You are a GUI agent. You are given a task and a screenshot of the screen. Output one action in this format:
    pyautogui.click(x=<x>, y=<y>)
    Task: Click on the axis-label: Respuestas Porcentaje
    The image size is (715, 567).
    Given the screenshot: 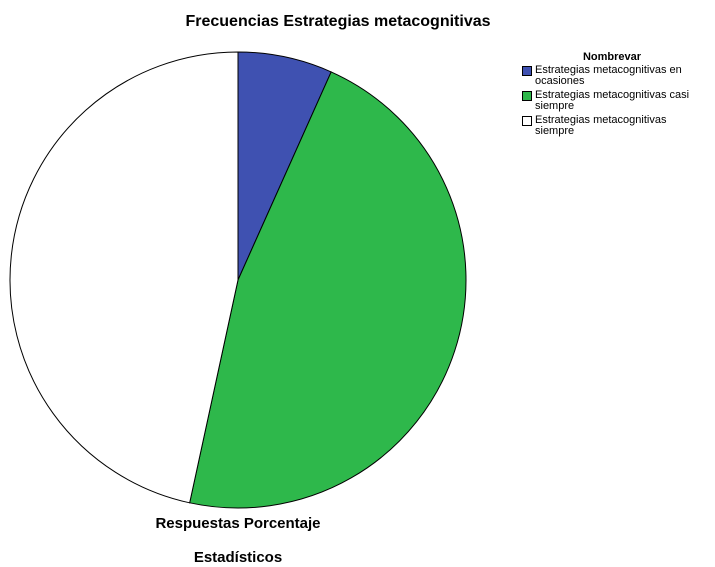 What is the action you would take?
    pyautogui.click(x=237, y=523)
    